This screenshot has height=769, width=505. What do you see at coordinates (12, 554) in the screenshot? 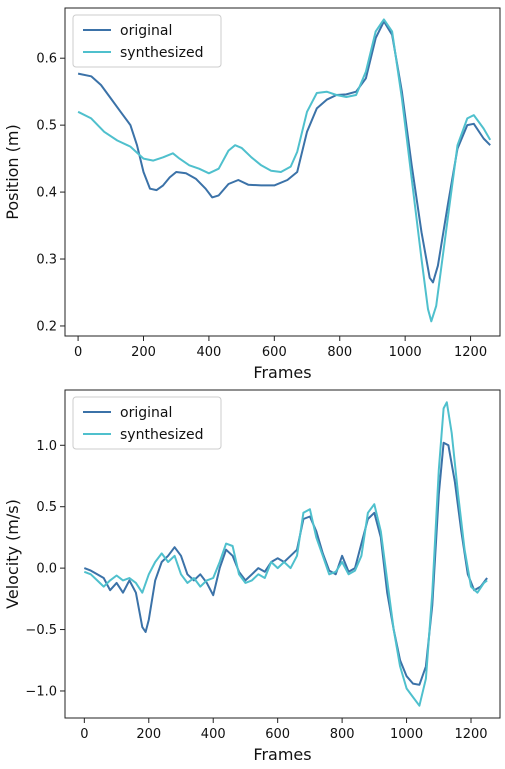
I see `y-axis-label: Velocity (m/s)` at bounding box center [12, 554].